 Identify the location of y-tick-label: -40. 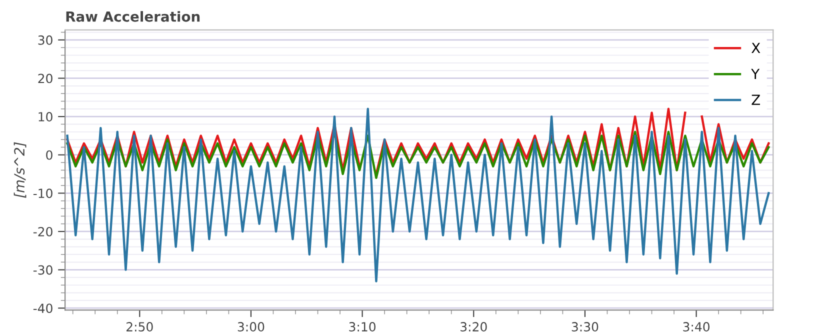
(42, 309).